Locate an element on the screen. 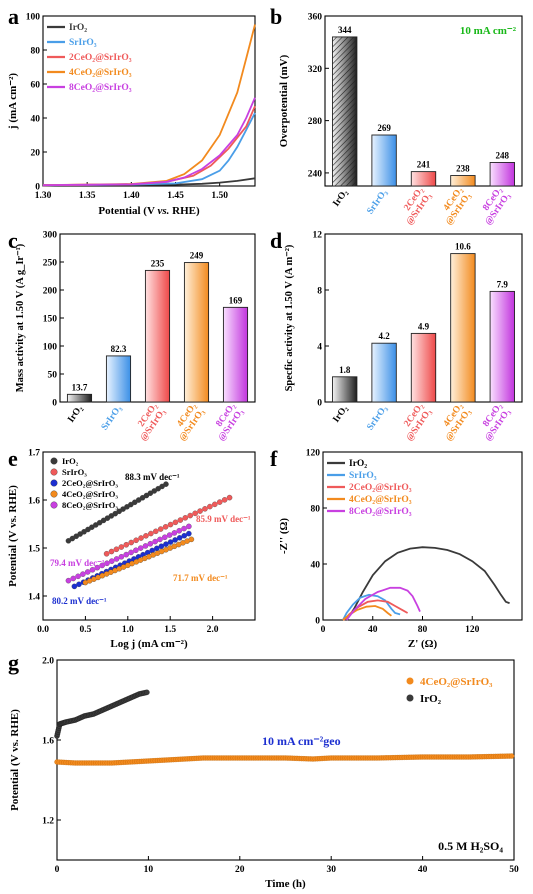 The height and width of the screenshot is (894, 533). y-axis-title: Specfic activity at 1.50 V (A m⁻²) is located at coordinates (289, 317).